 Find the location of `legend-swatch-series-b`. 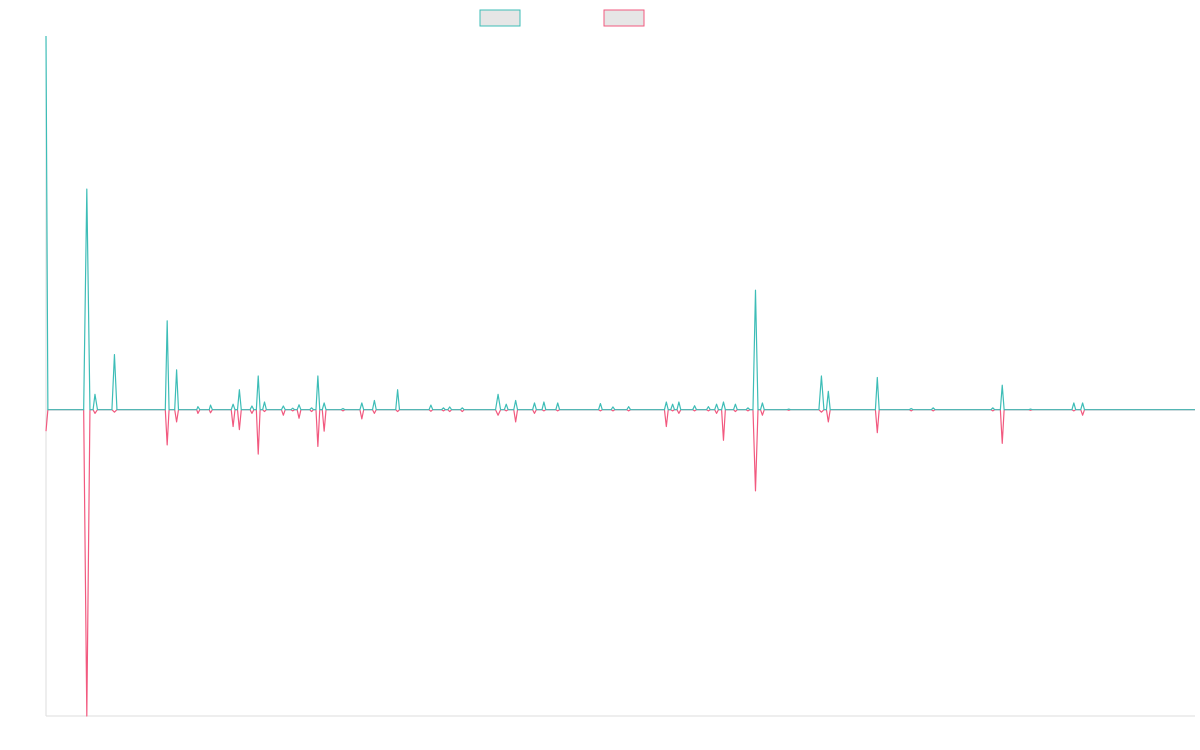

legend-swatch-series-b is located at coordinates (624, 18).